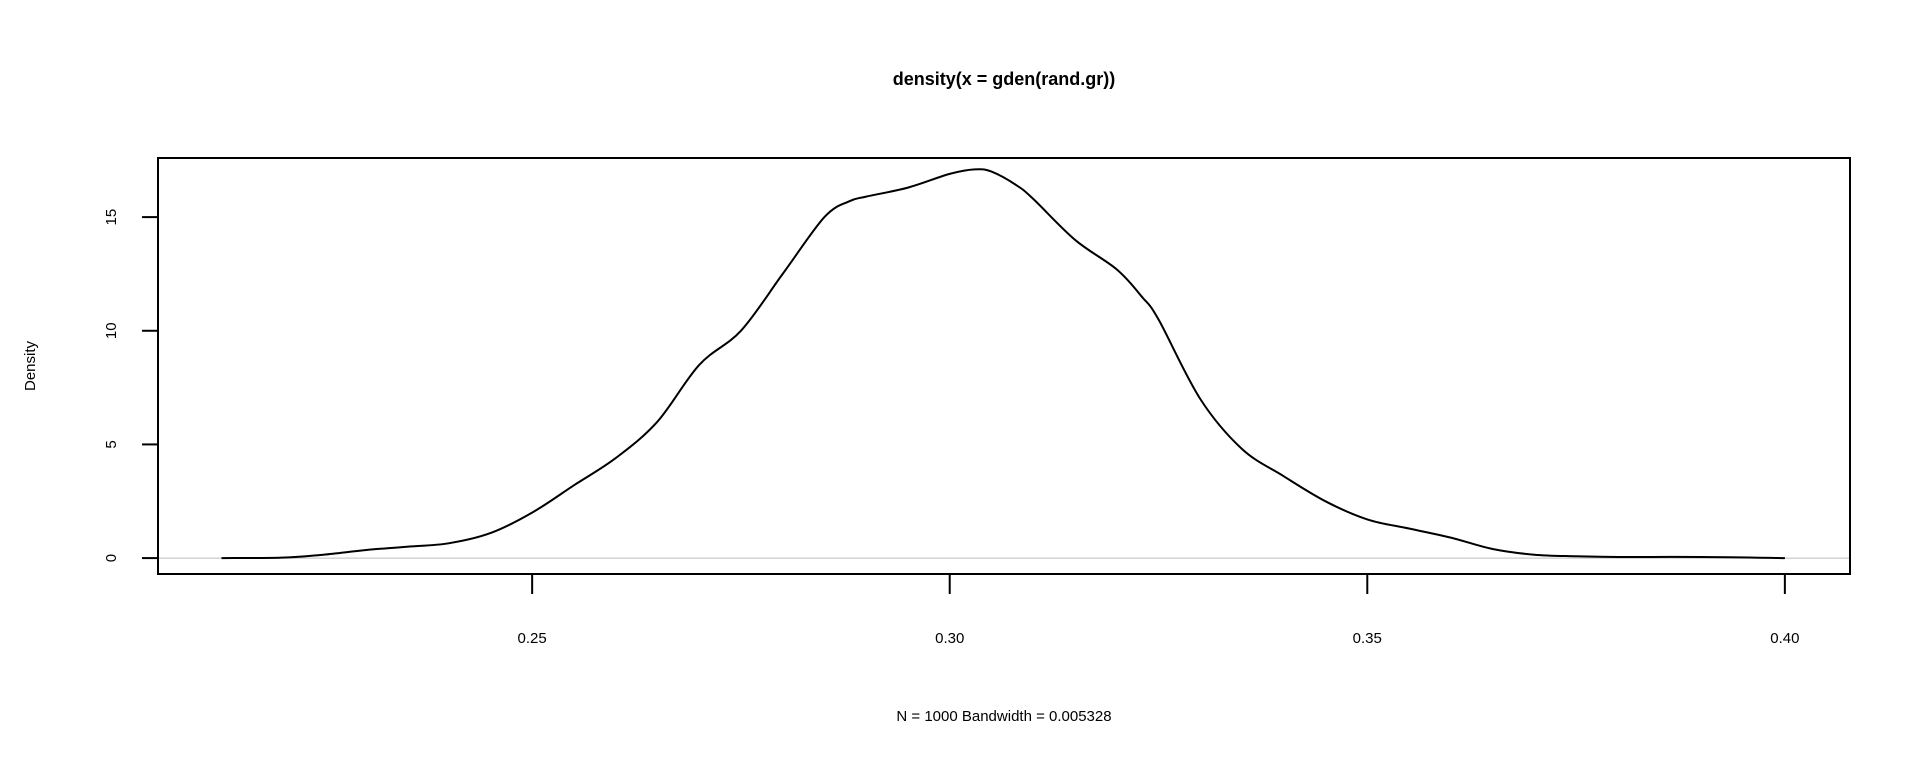  Describe the element at coordinates (130, 385) in the screenshot. I see `y-axis-ticks: 0 5 10 15` at that location.